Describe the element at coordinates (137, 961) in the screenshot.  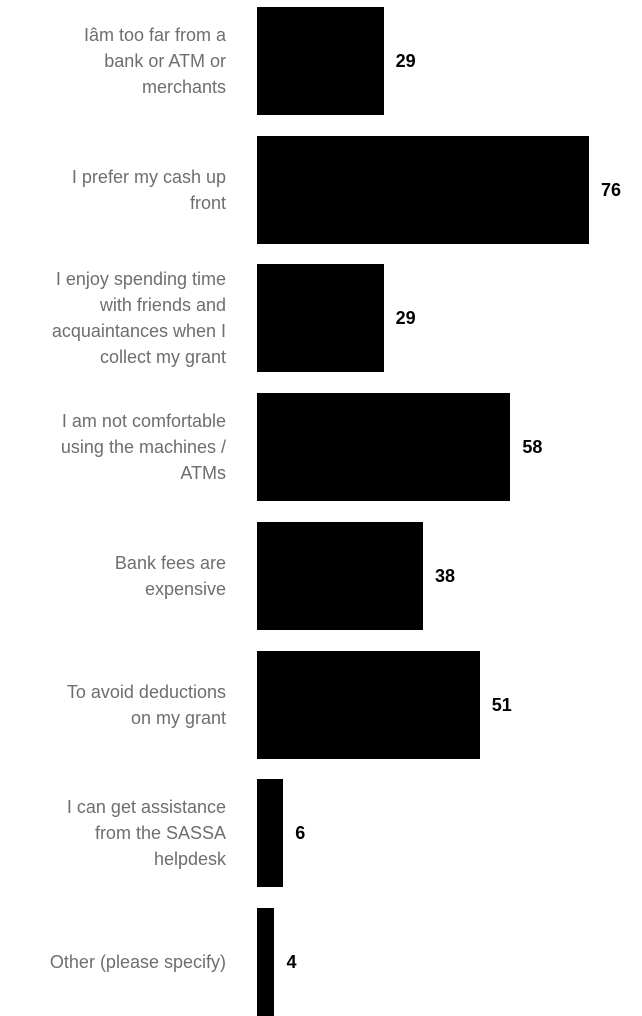
I see `category-label-8: Other (please specify)` at that location.